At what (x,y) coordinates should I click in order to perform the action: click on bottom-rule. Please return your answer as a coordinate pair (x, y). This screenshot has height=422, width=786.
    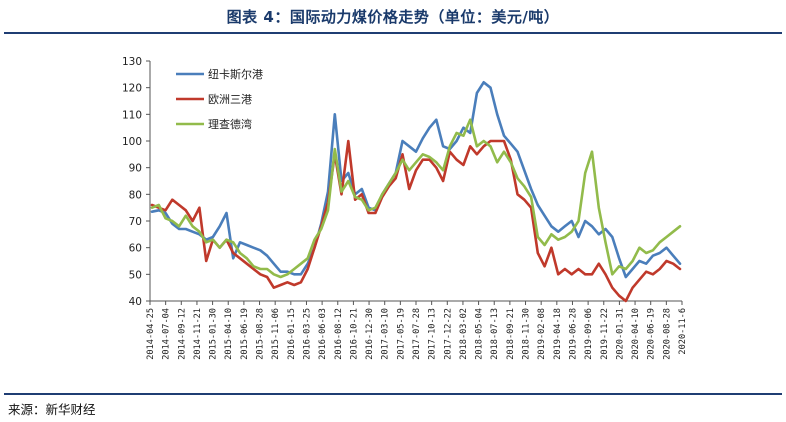
    Looking at the image, I should click on (393, 394).